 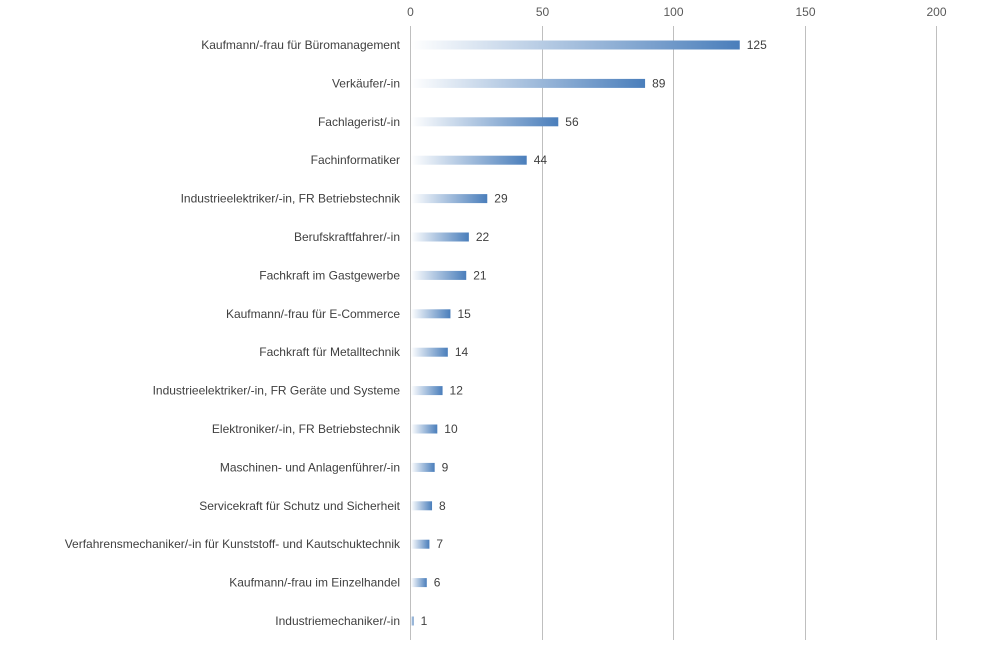 What do you see at coordinates (306, 429) in the screenshot?
I see `category-label: Elektroniker/-in, FR Betriebstechnik` at bounding box center [306, 429].